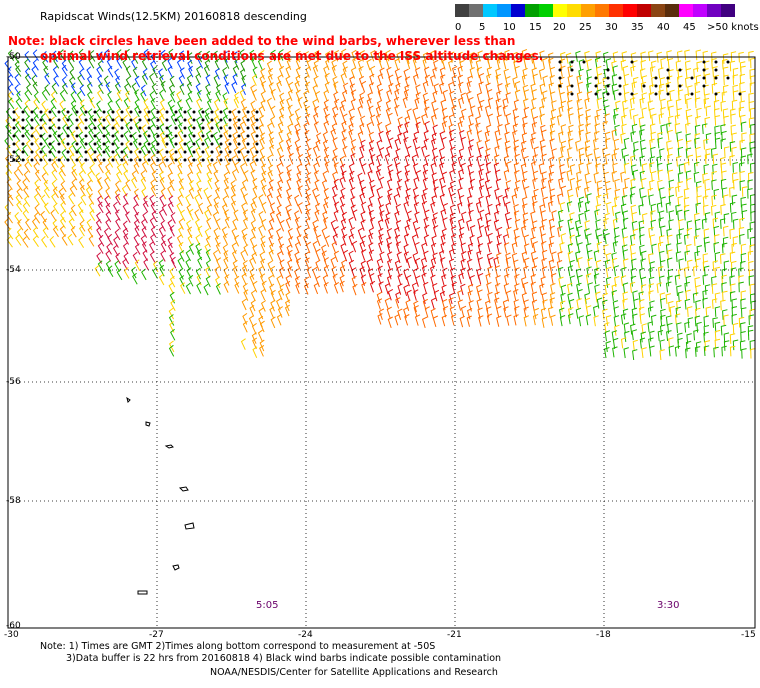  Describe the element at coordinates (13, 501) in the screenshot. I see `lat-label: -58` at that location.